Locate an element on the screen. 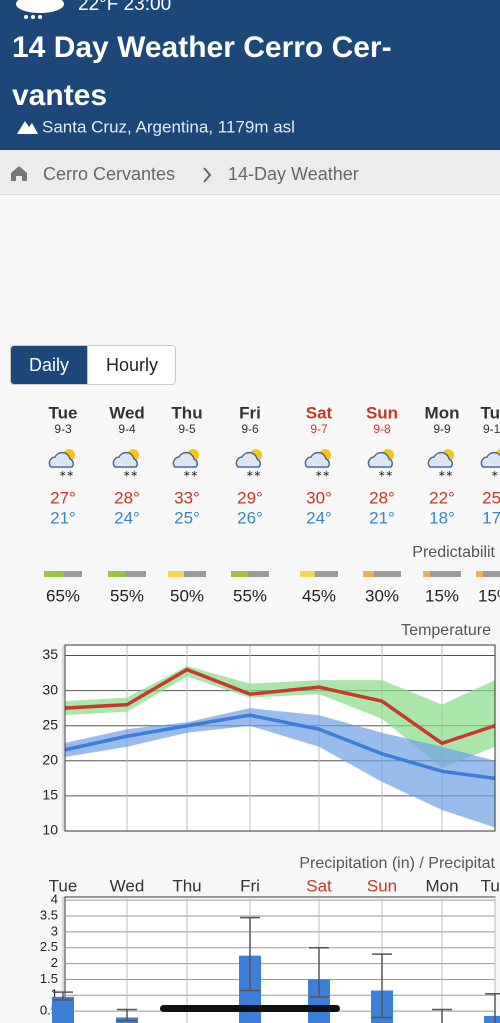 Image resolution: width=500 pixels, height=1023 pixels. breadcrumb-bar is located at coordinates (250, 172).